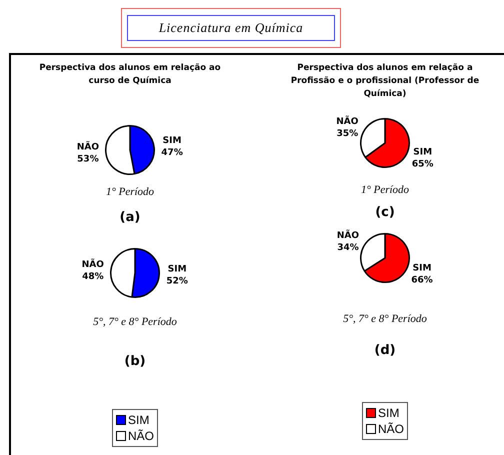  I want to click on data-label: 53%, so click(88, 159).